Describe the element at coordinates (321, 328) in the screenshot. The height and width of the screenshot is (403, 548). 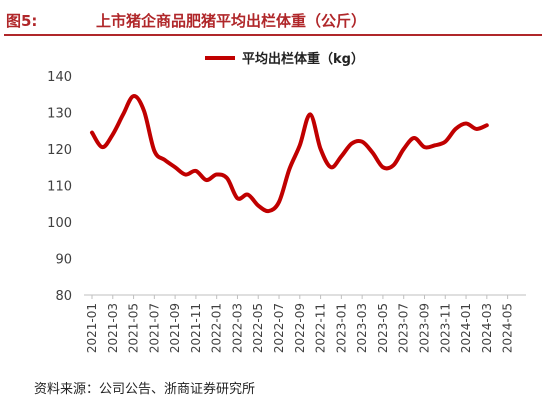
I see `x-tick-label: 2022-11` at that location.